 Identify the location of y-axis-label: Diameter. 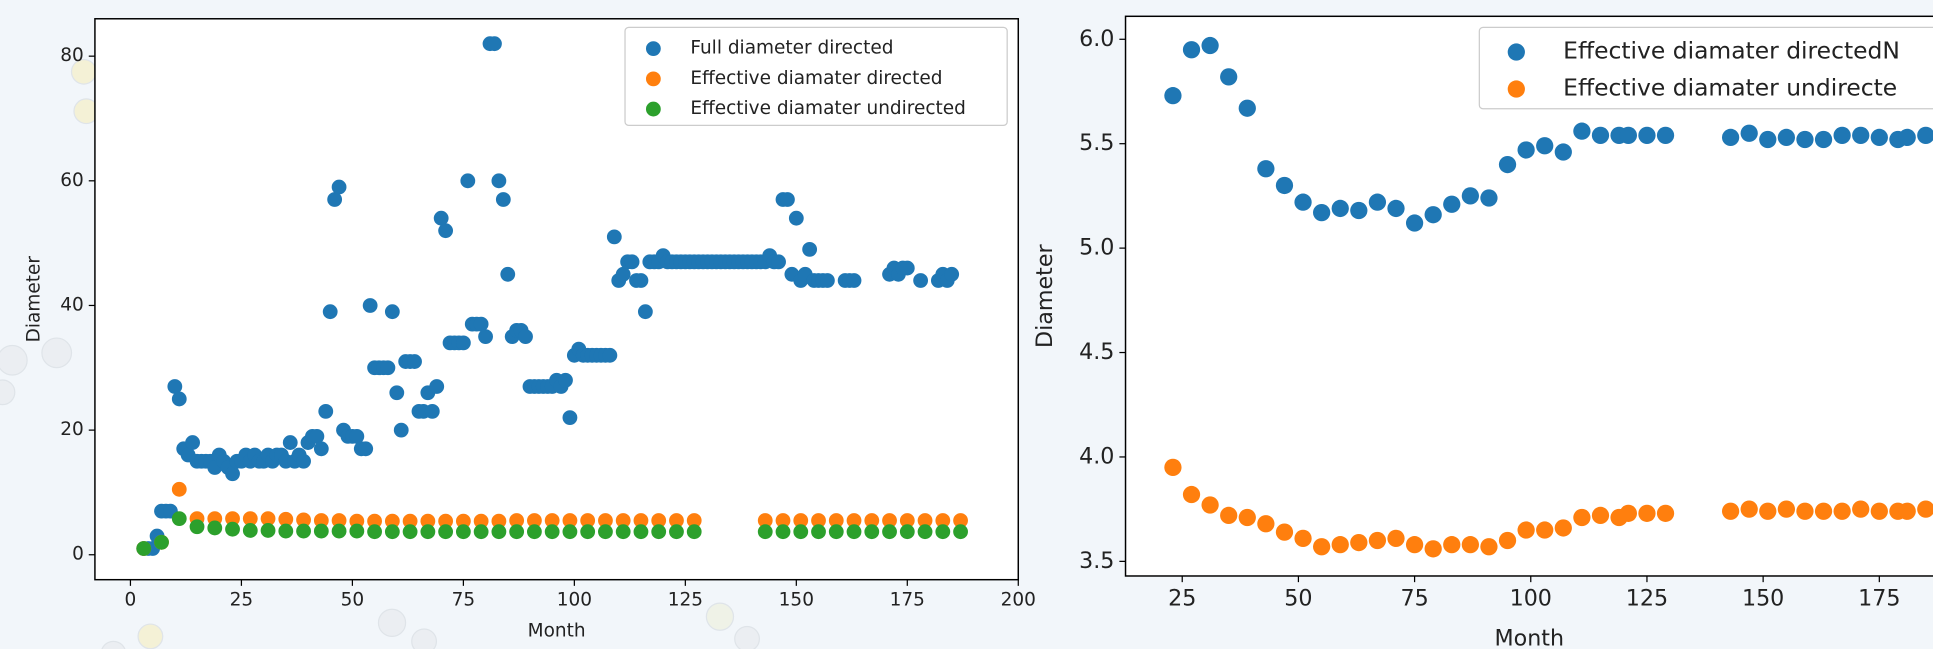
(34, 299).